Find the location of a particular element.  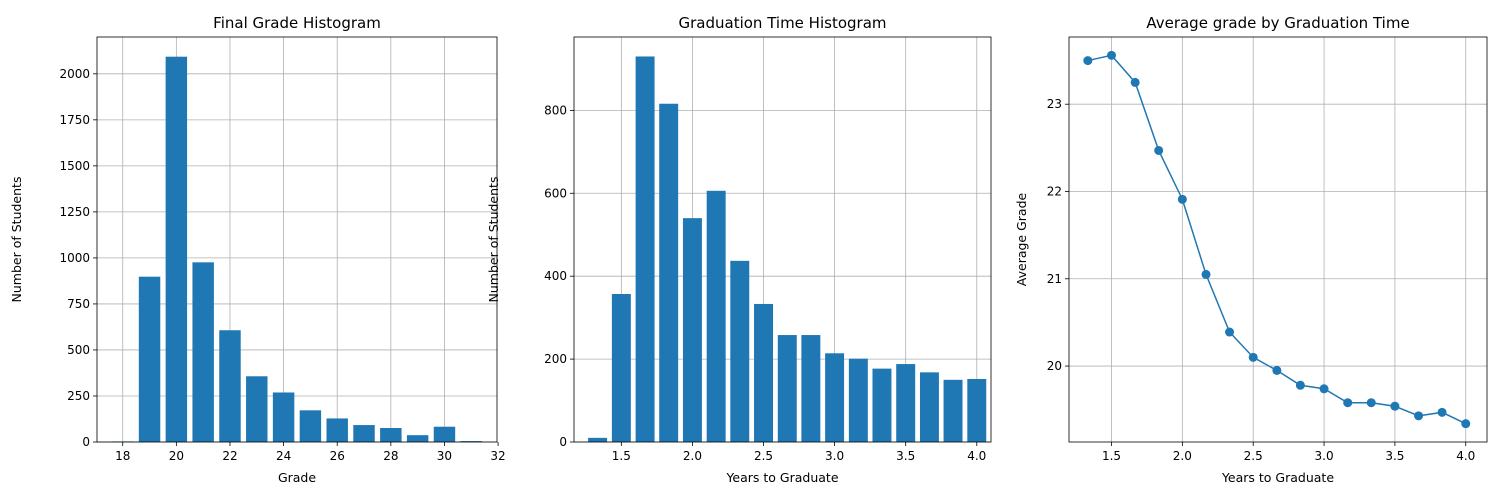

x-tick-label: 18 is located at coordinates (122, 456).